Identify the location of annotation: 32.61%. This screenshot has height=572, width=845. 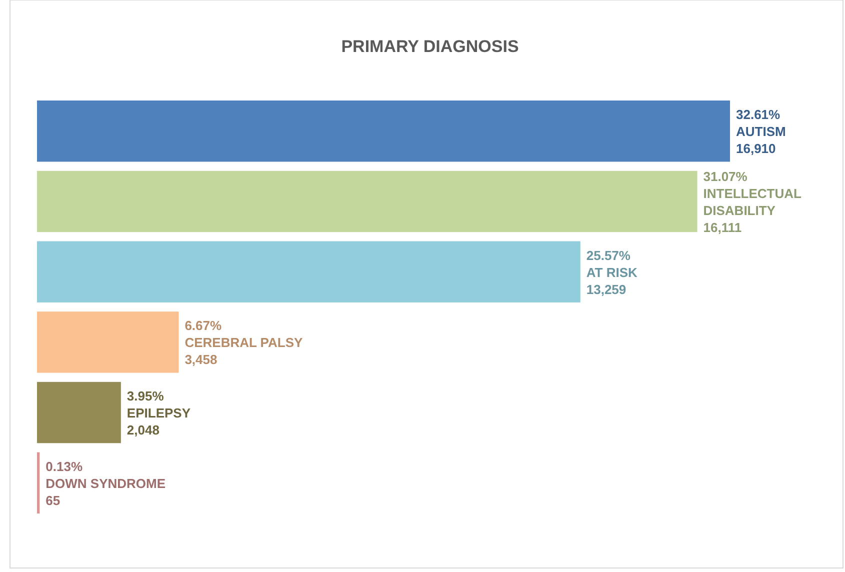
(758, 114).